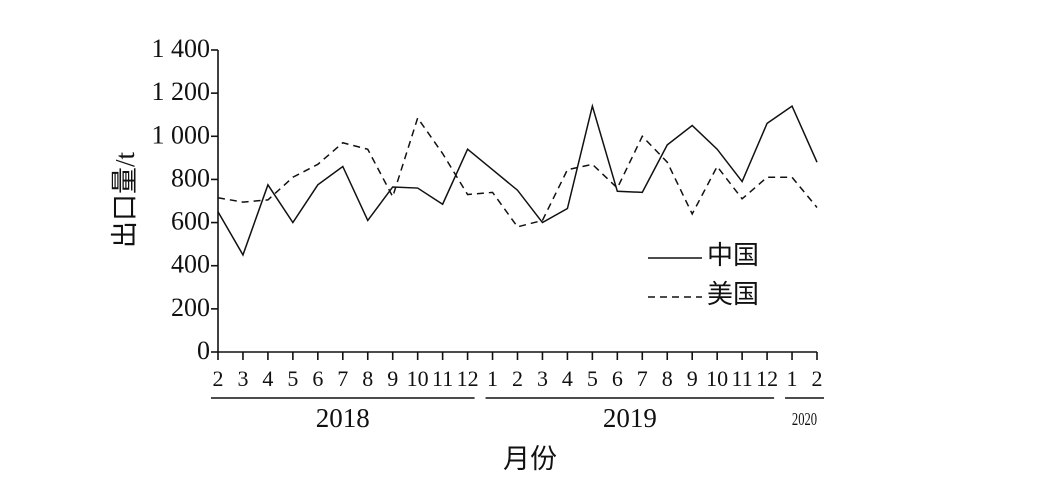  What do you see at coordinates (190, 177) in the screenshot?
I see `y-tick-label: 800` at bounding box center [190, 177].